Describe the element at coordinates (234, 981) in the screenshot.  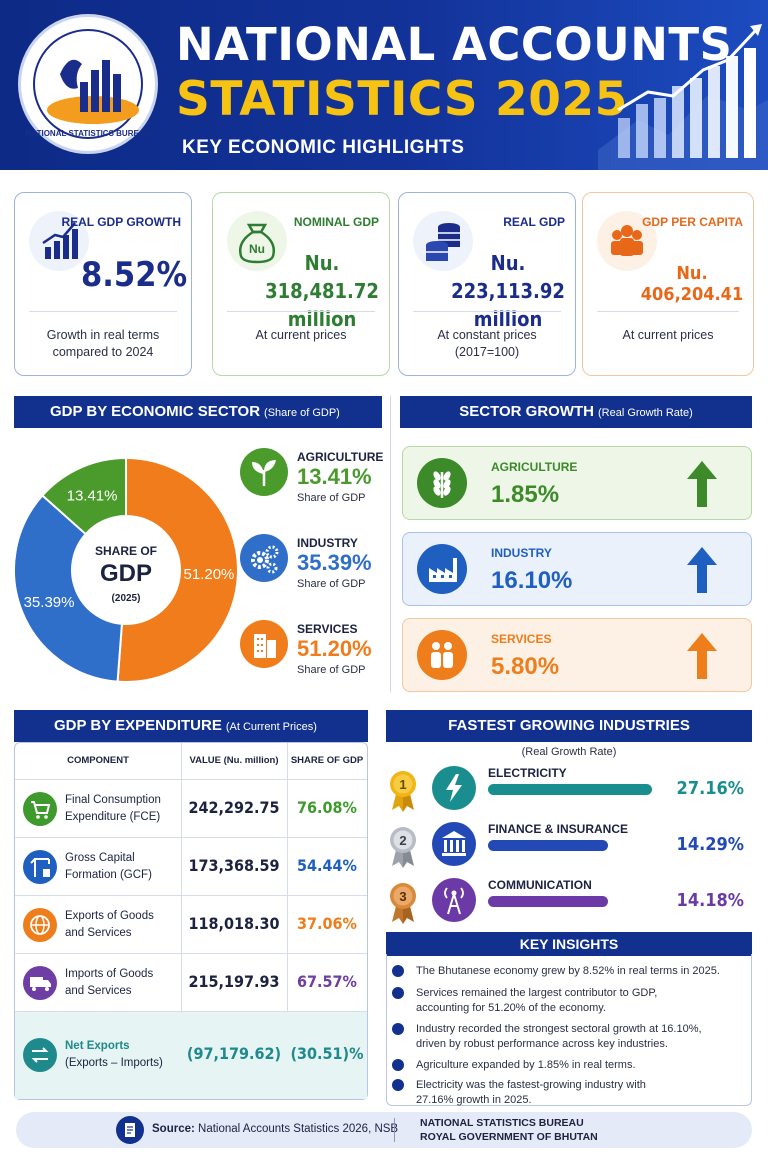
I see `row-value: 215,197.93` at that location.